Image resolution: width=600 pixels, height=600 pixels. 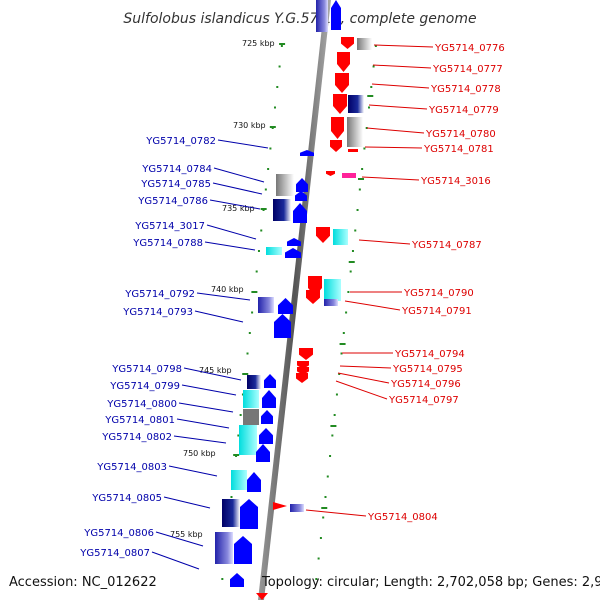 I want to click on gene-label-forward: YG5714_0777, so click(x=467, y=69).